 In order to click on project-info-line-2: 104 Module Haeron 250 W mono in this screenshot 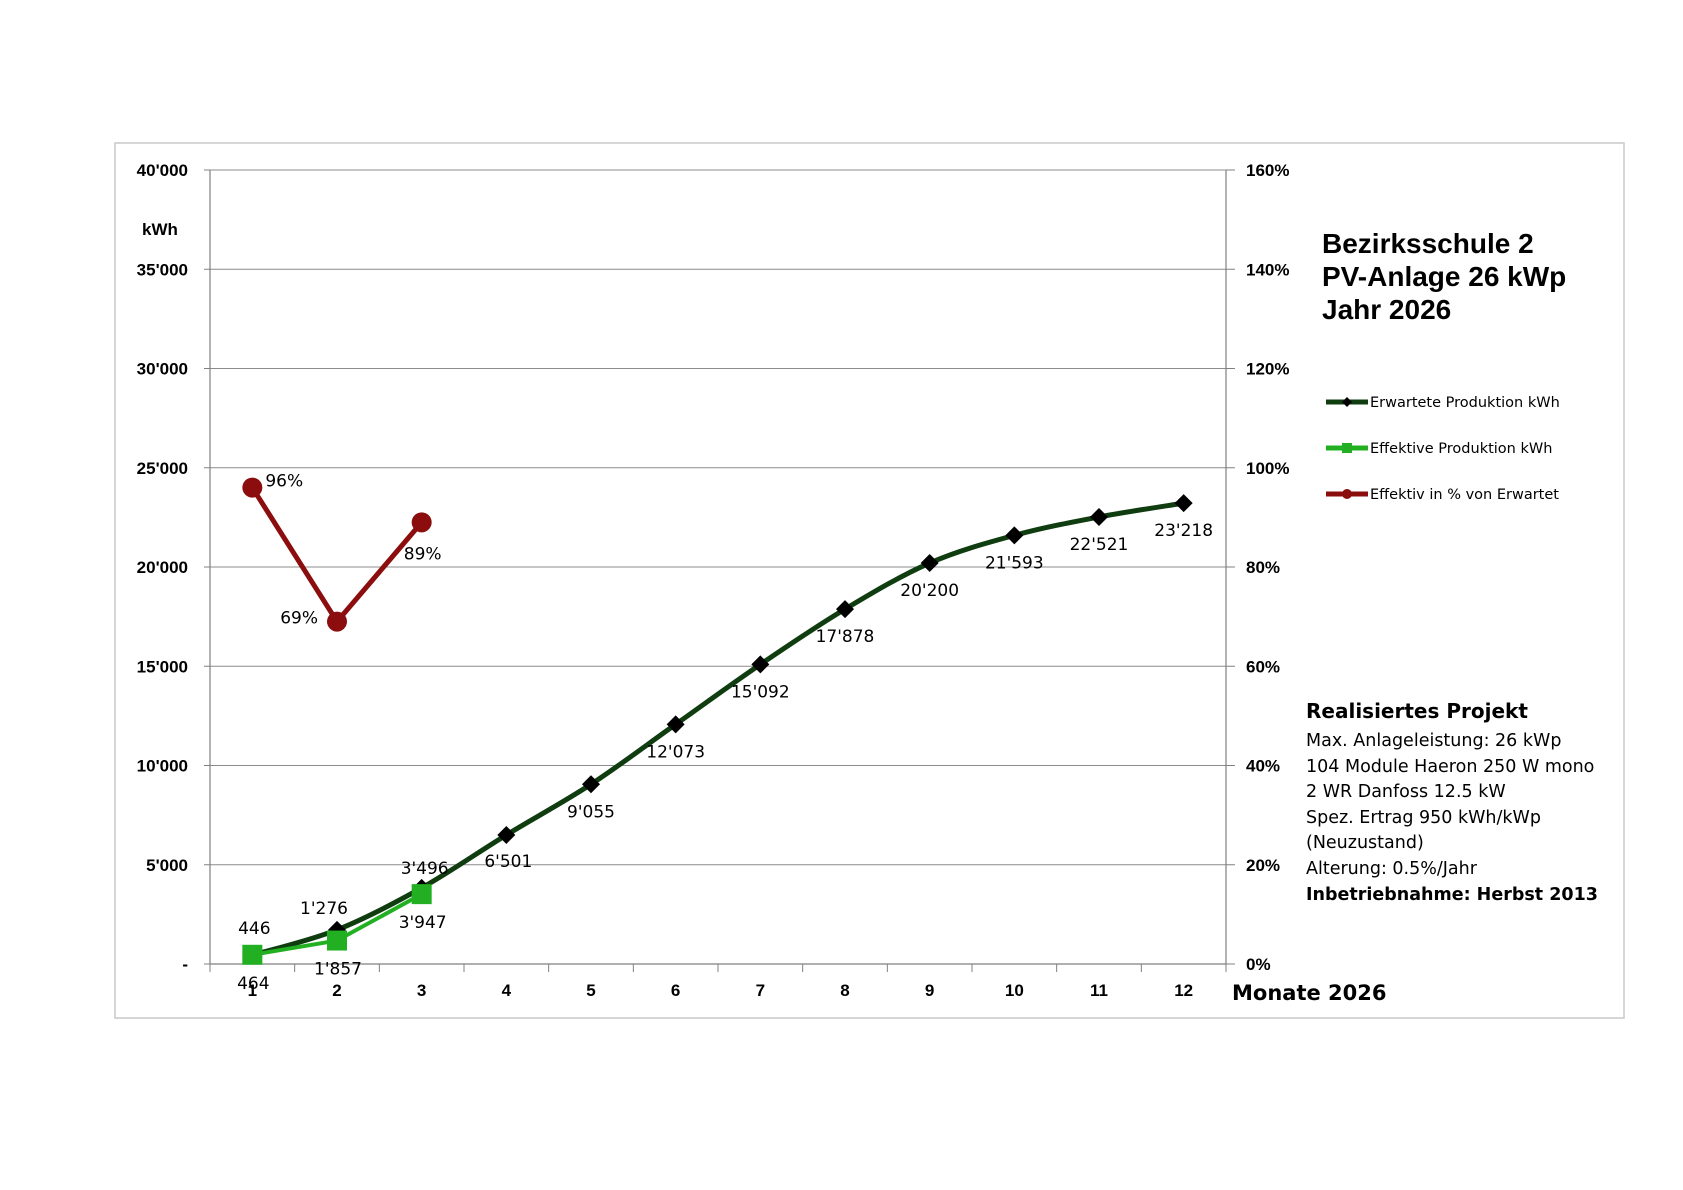, I will do `click(1450, 767)`.